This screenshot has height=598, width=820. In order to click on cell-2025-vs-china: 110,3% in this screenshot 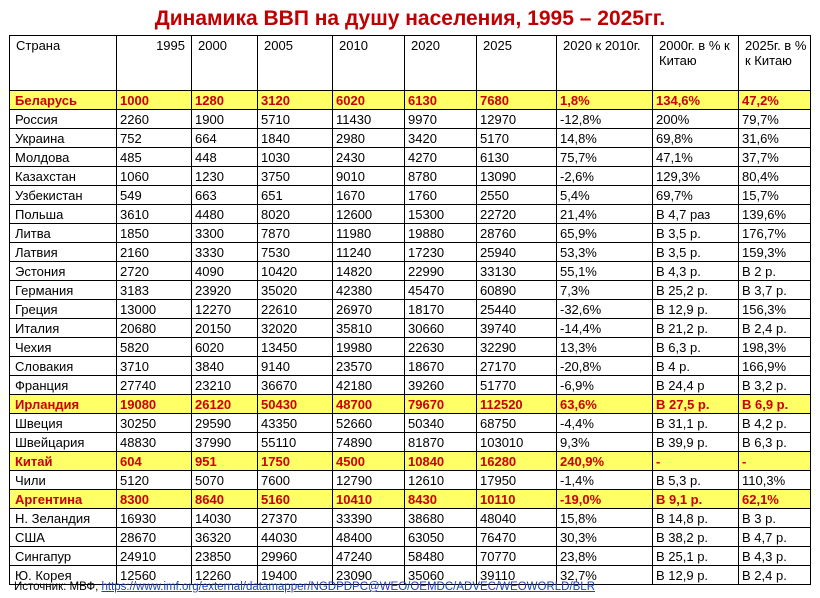, I will do `click(774, 480)`.